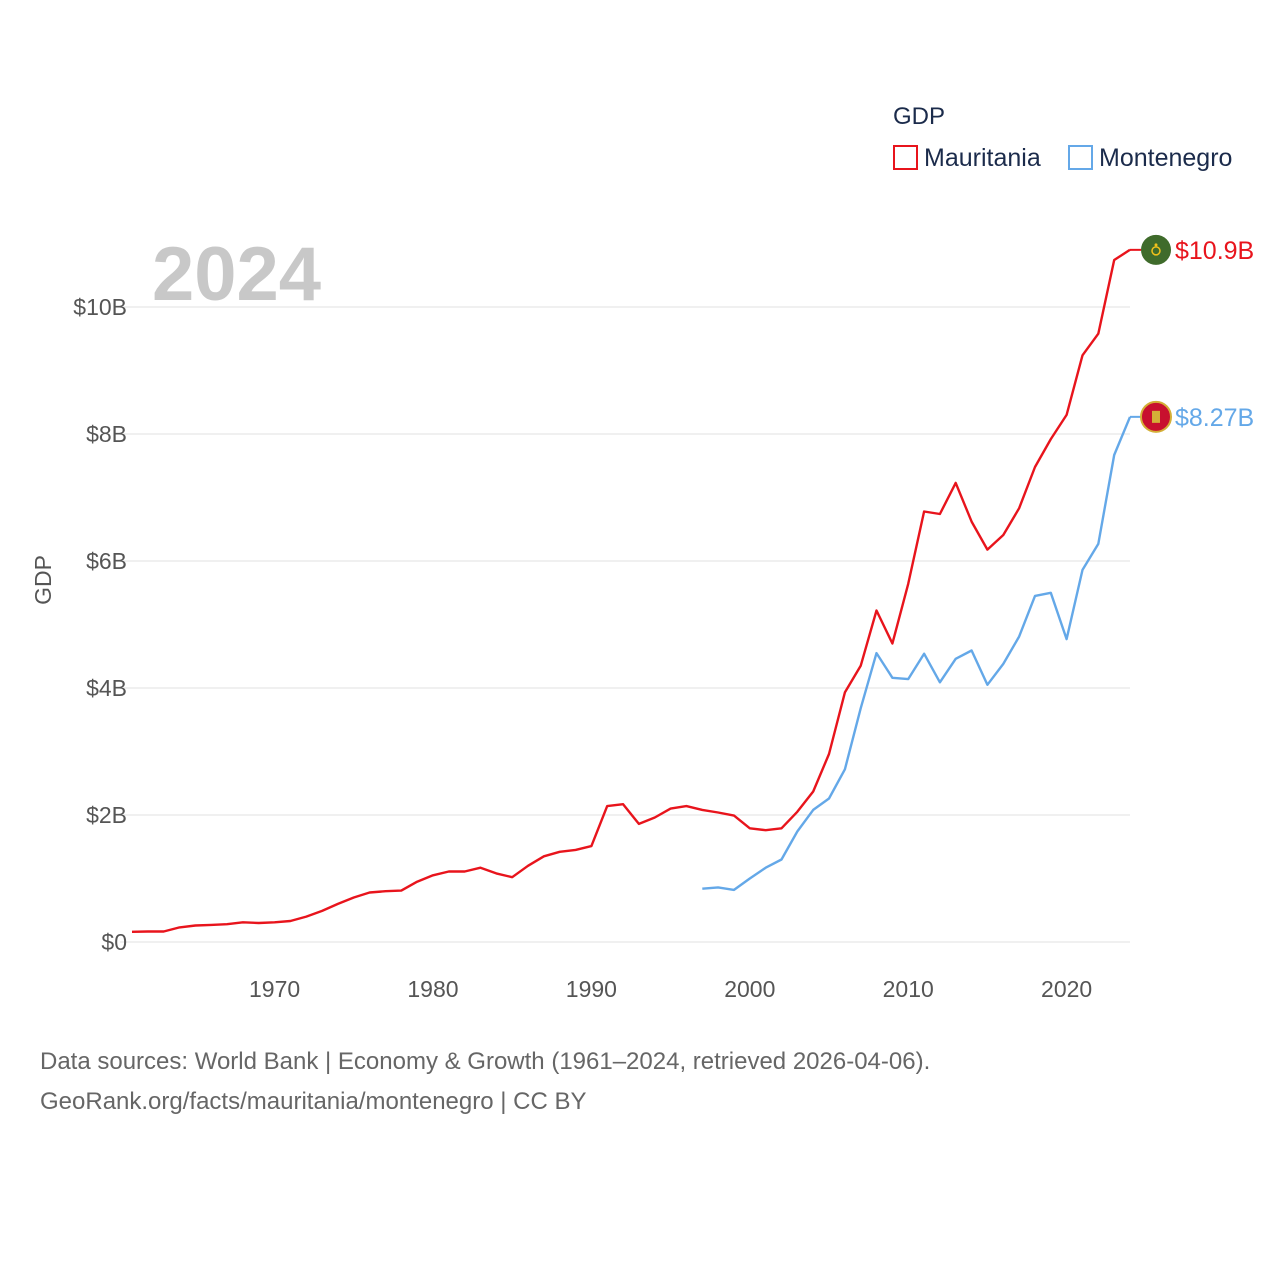 This screenshot has width=1280, height=1280. I want to click on x-tick-label: 1980, so click(432, 989).